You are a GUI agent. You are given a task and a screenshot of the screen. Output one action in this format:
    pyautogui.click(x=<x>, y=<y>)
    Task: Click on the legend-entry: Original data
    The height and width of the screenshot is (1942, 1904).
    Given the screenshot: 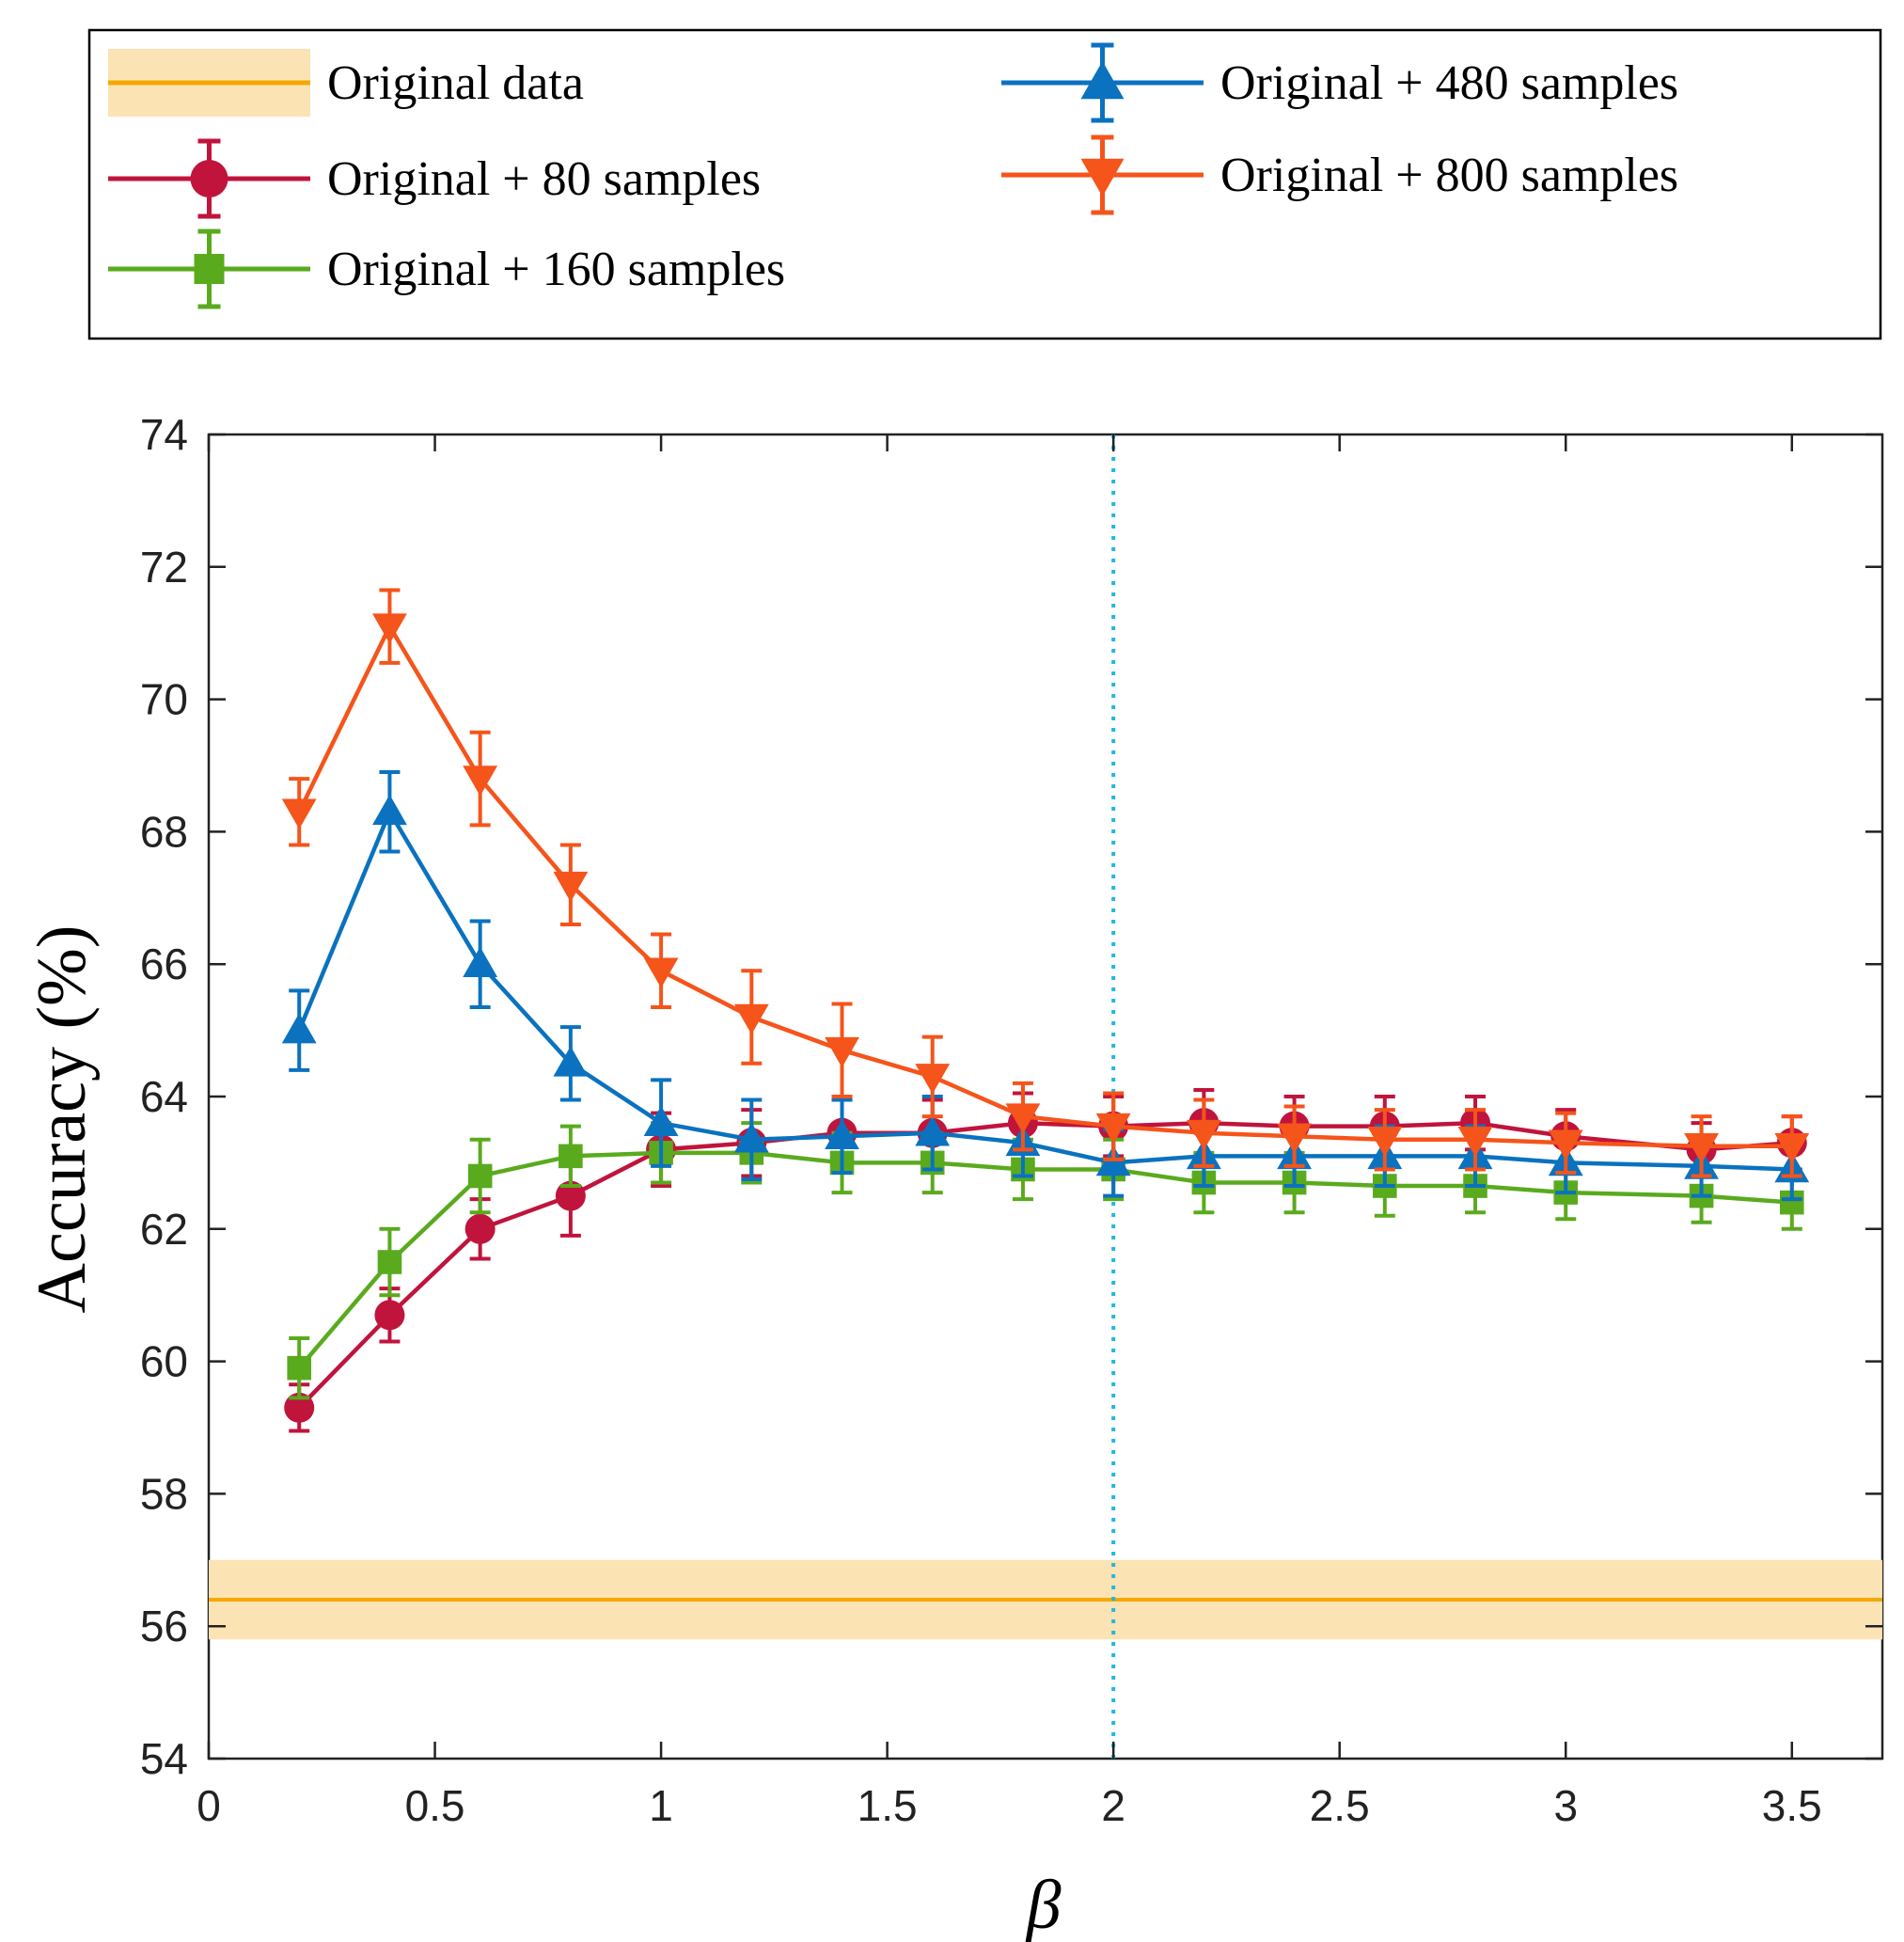 What is the action you would take?
    pyautogui.click(x=346, y=83)
    